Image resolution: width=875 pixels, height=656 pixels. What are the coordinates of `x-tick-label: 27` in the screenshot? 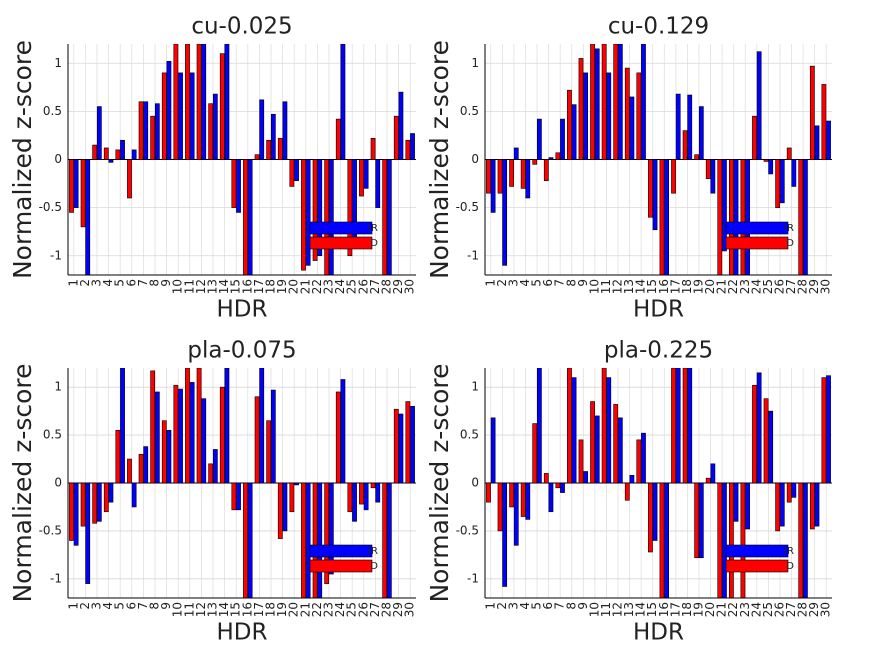 It's located at (375, 286).